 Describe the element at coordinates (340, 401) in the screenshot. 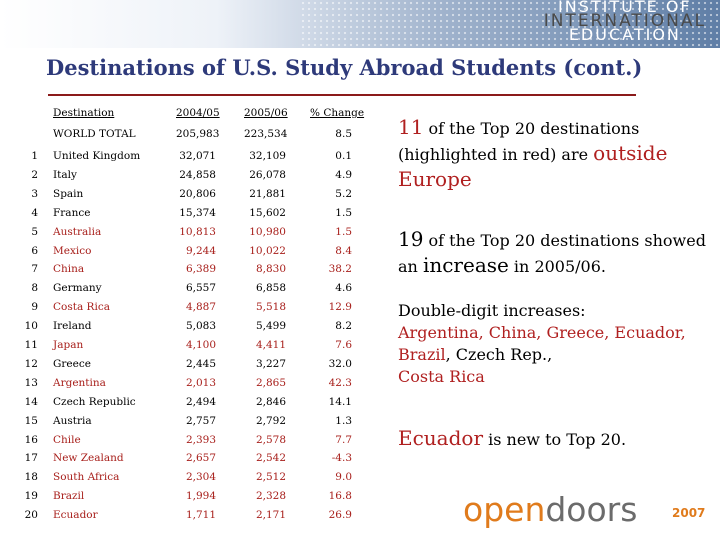

I see `change-cell: 14.1` at that location.